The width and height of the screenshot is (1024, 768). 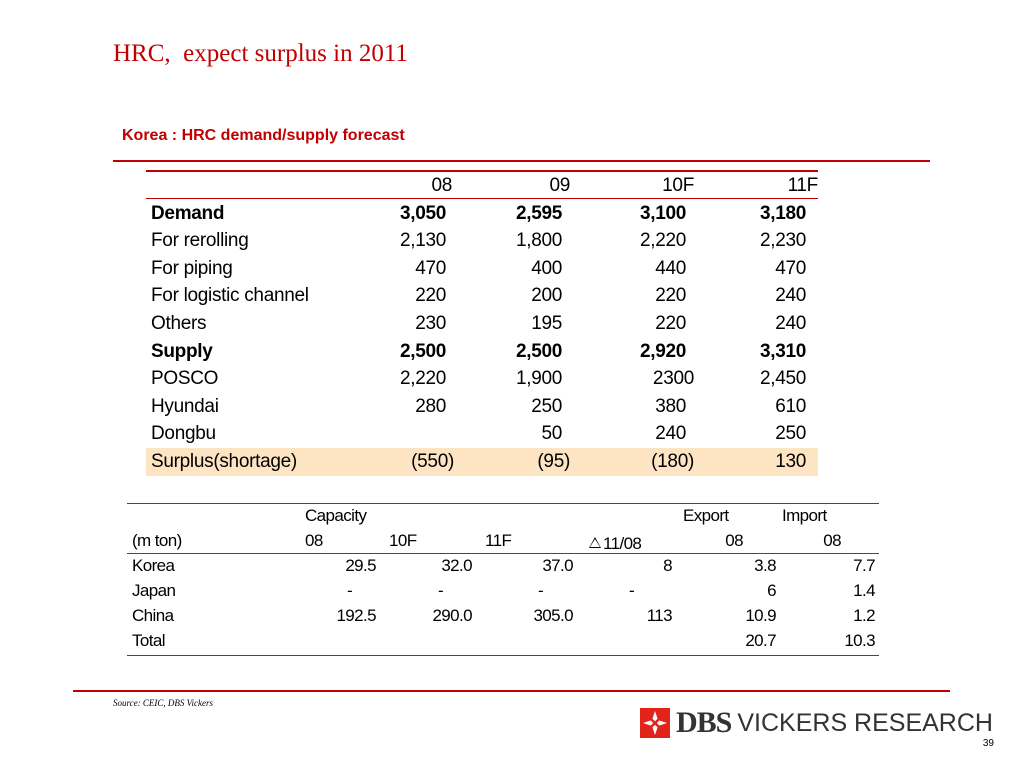 What do you see at coordinates (865, 722) in the screenshot?
I see `logo-sub-text: VICKERS RESEARCH` at bounding box center [865, 722].